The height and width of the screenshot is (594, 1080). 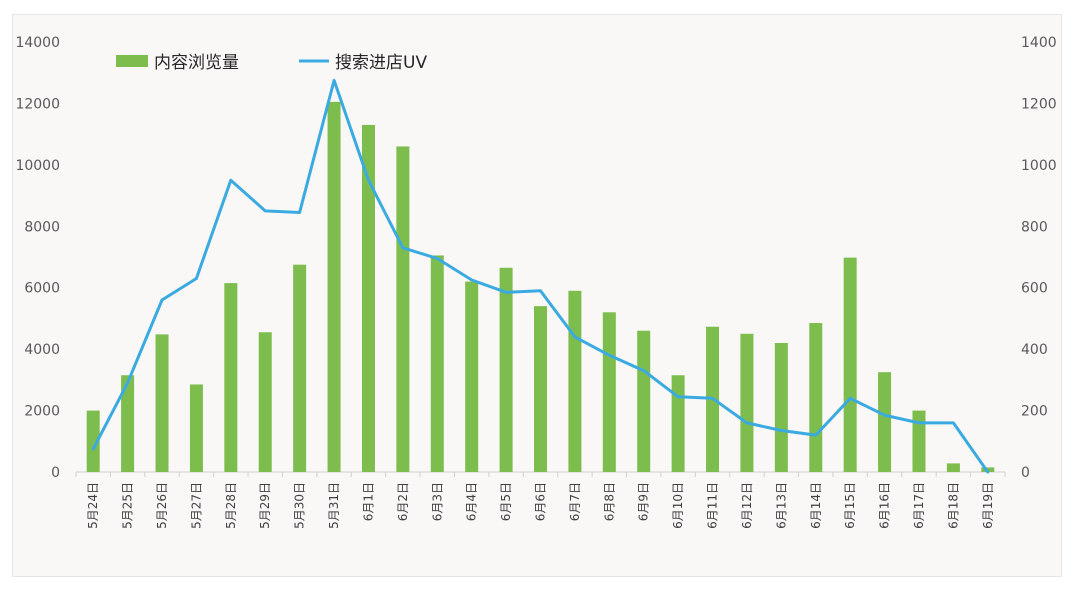 I want to click on legend-swatch-bar, so click(x=132, y=61).